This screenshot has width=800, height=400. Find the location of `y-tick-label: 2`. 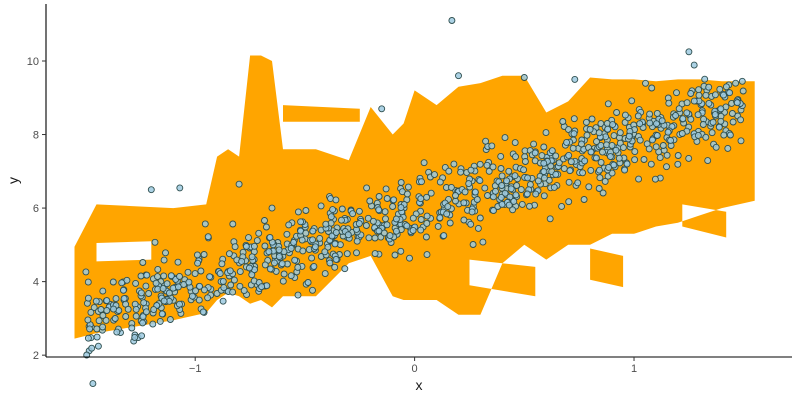

y-tick-label: 2 is located at coordinates (36, 356).